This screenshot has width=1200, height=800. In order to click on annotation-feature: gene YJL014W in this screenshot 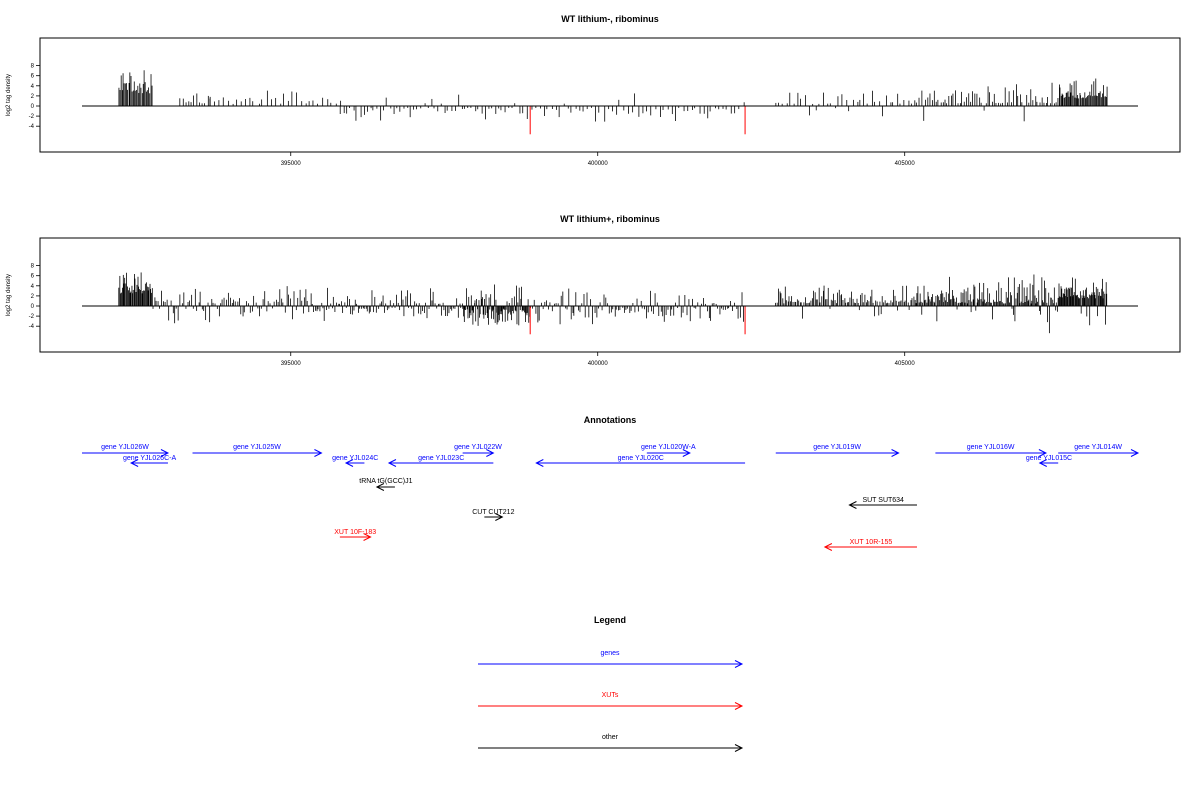, I will do `click(1099, 450)`.